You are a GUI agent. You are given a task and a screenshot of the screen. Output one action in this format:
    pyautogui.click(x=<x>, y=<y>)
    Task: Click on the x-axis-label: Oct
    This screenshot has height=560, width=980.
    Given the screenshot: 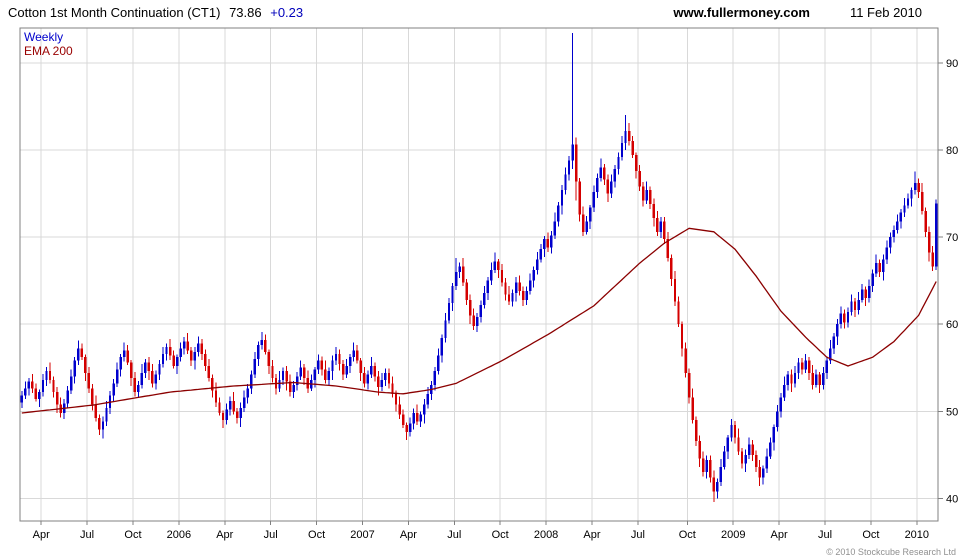 What is the action you would take?
    pyautogui.click(x=870, y=535)
    